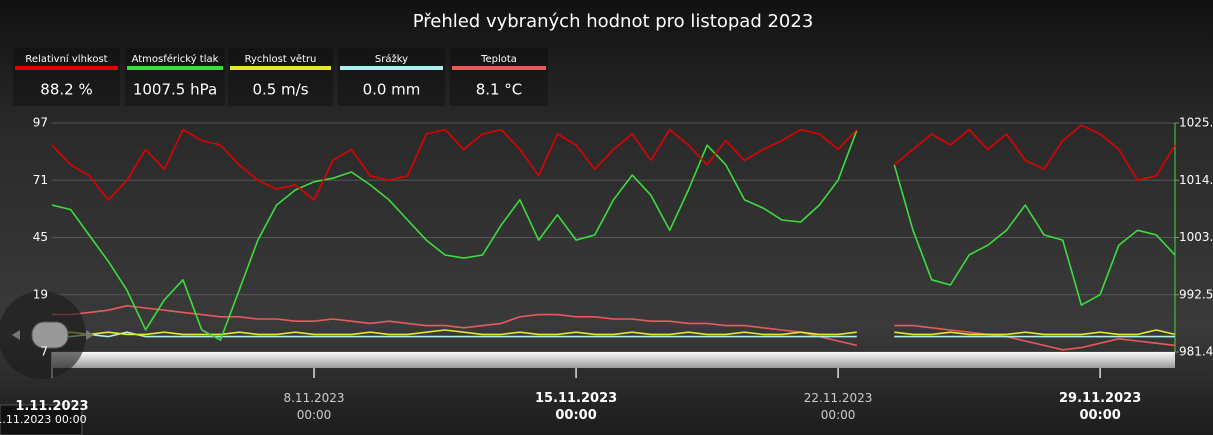  What do you see at coordinates (40, 123) in the screenshot?
I see `y-tick-label: 97` at bounding box center [40, 123].